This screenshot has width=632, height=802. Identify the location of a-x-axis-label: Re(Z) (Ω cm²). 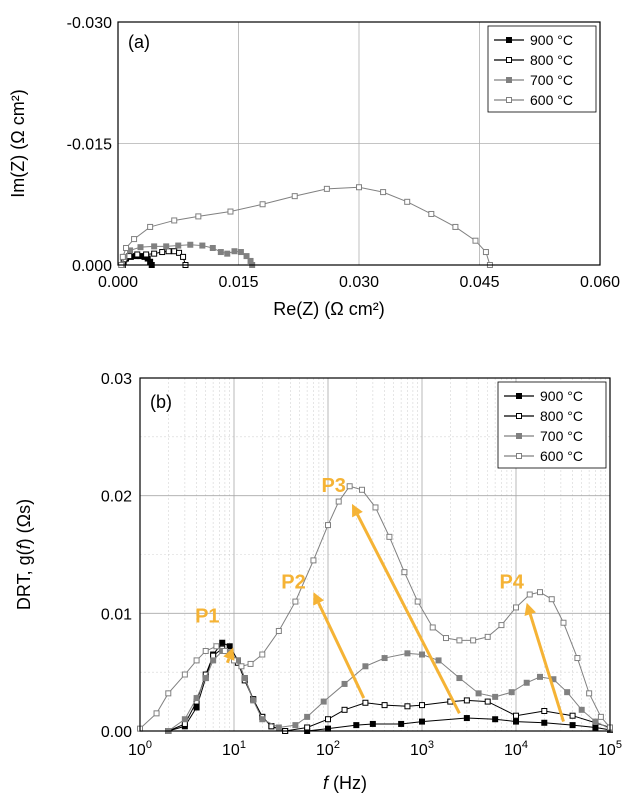
(328, 309).